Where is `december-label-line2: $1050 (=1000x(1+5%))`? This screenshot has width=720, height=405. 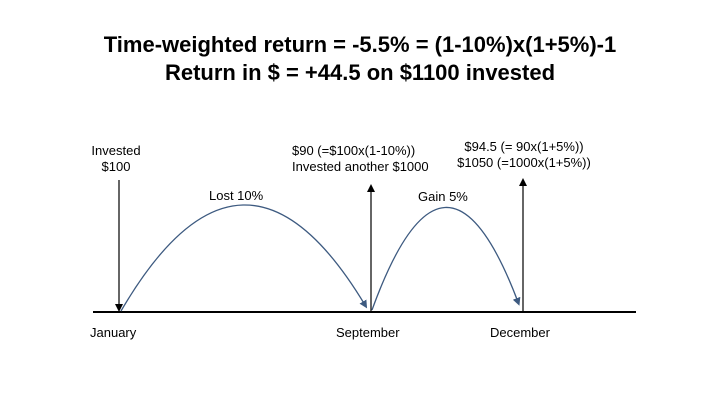
december-label-line2: $1050 (=1000x(1+5%)) is located at coordinates (524, 162).